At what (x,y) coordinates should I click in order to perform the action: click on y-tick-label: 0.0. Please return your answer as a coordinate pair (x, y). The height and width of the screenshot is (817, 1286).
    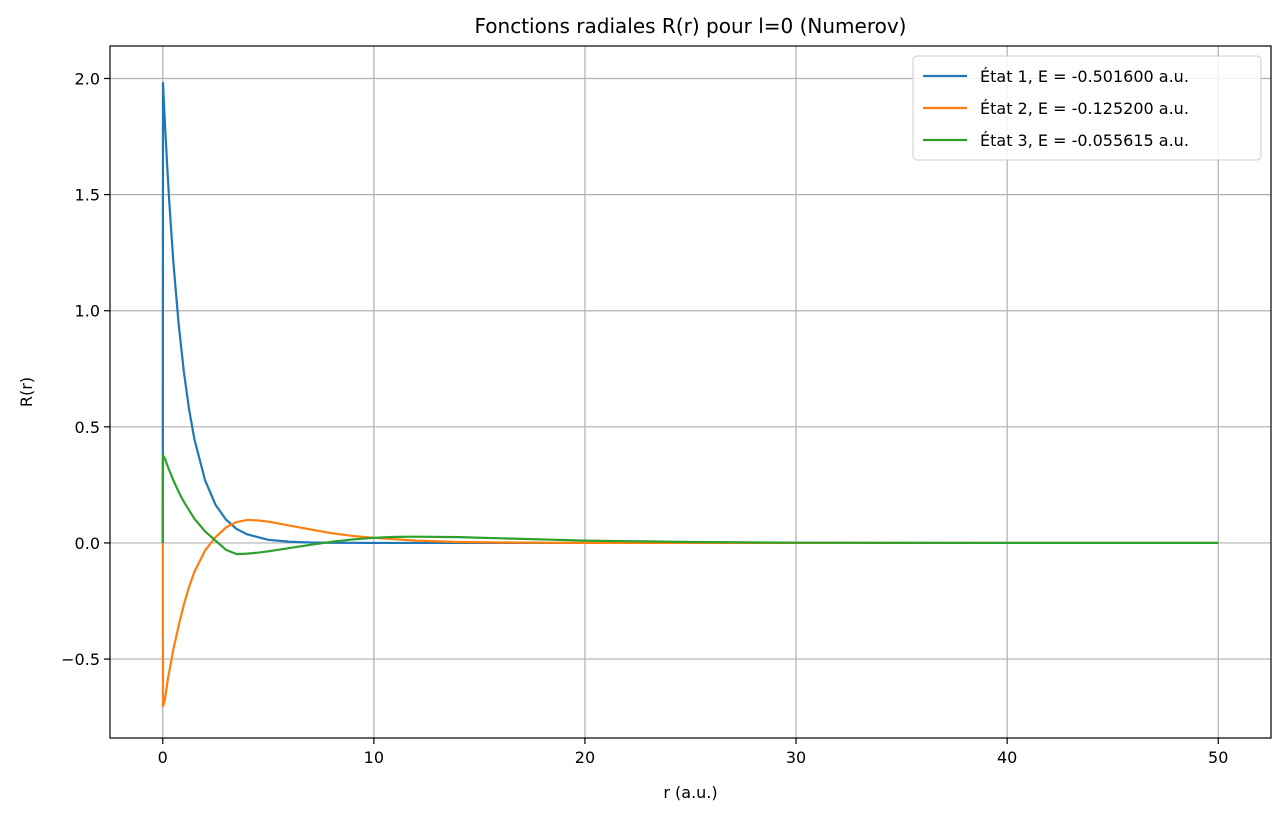
    Looking at the image, I should click on (87, 543).